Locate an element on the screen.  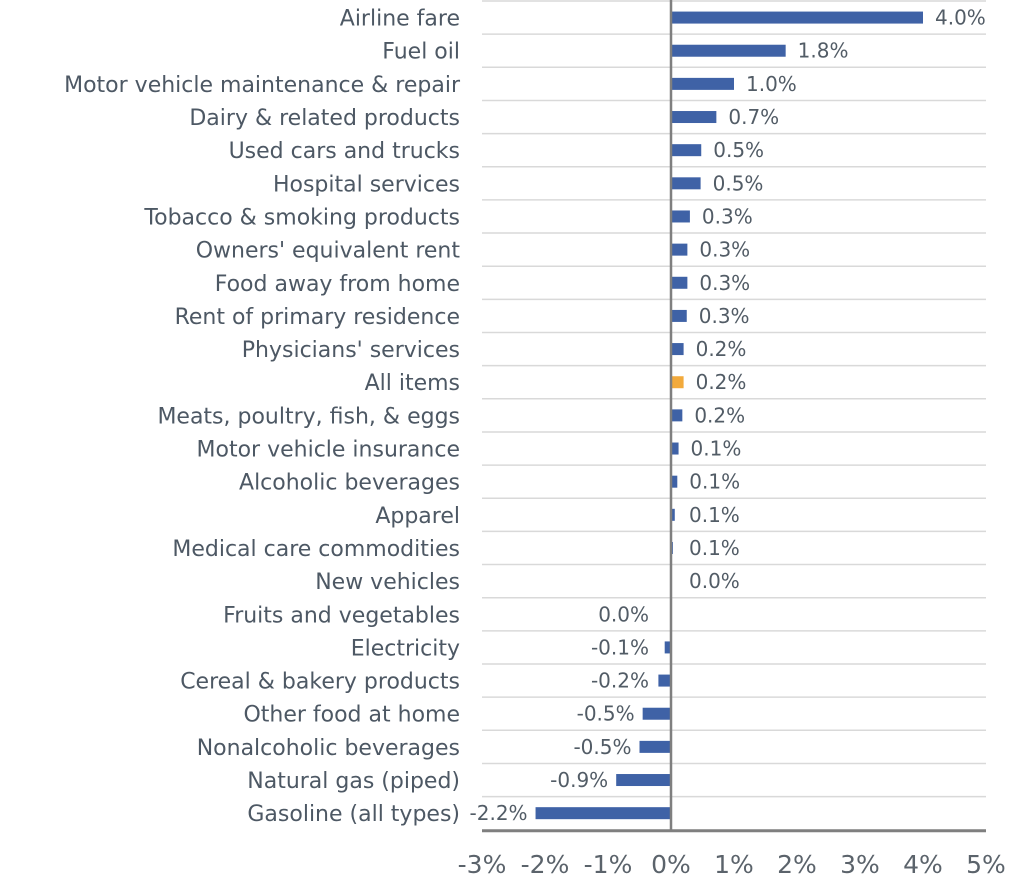
category-label: Tobacco & smoking products is located at coordinates (301, 217).